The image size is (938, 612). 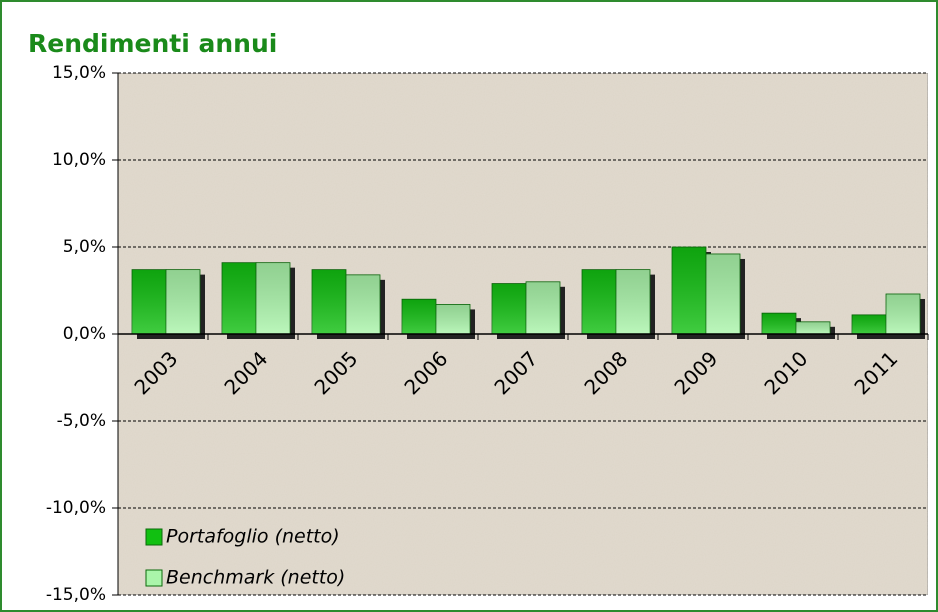 I want to click on legend-label: Benchmark (netto), so click(x=255, y=578).